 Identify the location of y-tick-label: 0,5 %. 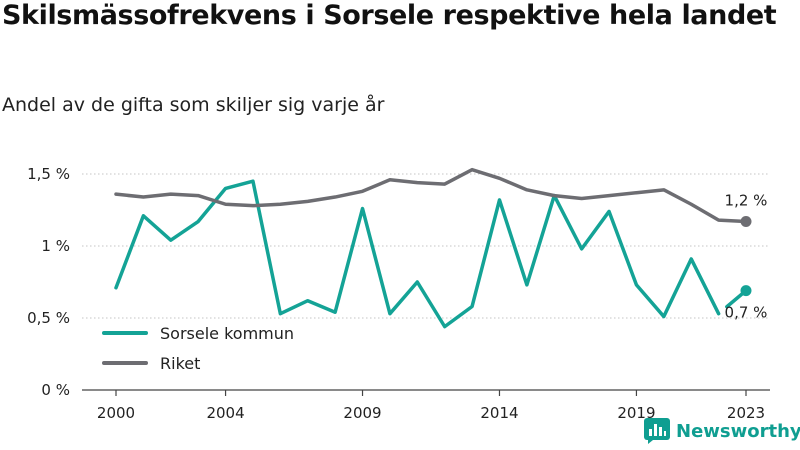
(48, 318).